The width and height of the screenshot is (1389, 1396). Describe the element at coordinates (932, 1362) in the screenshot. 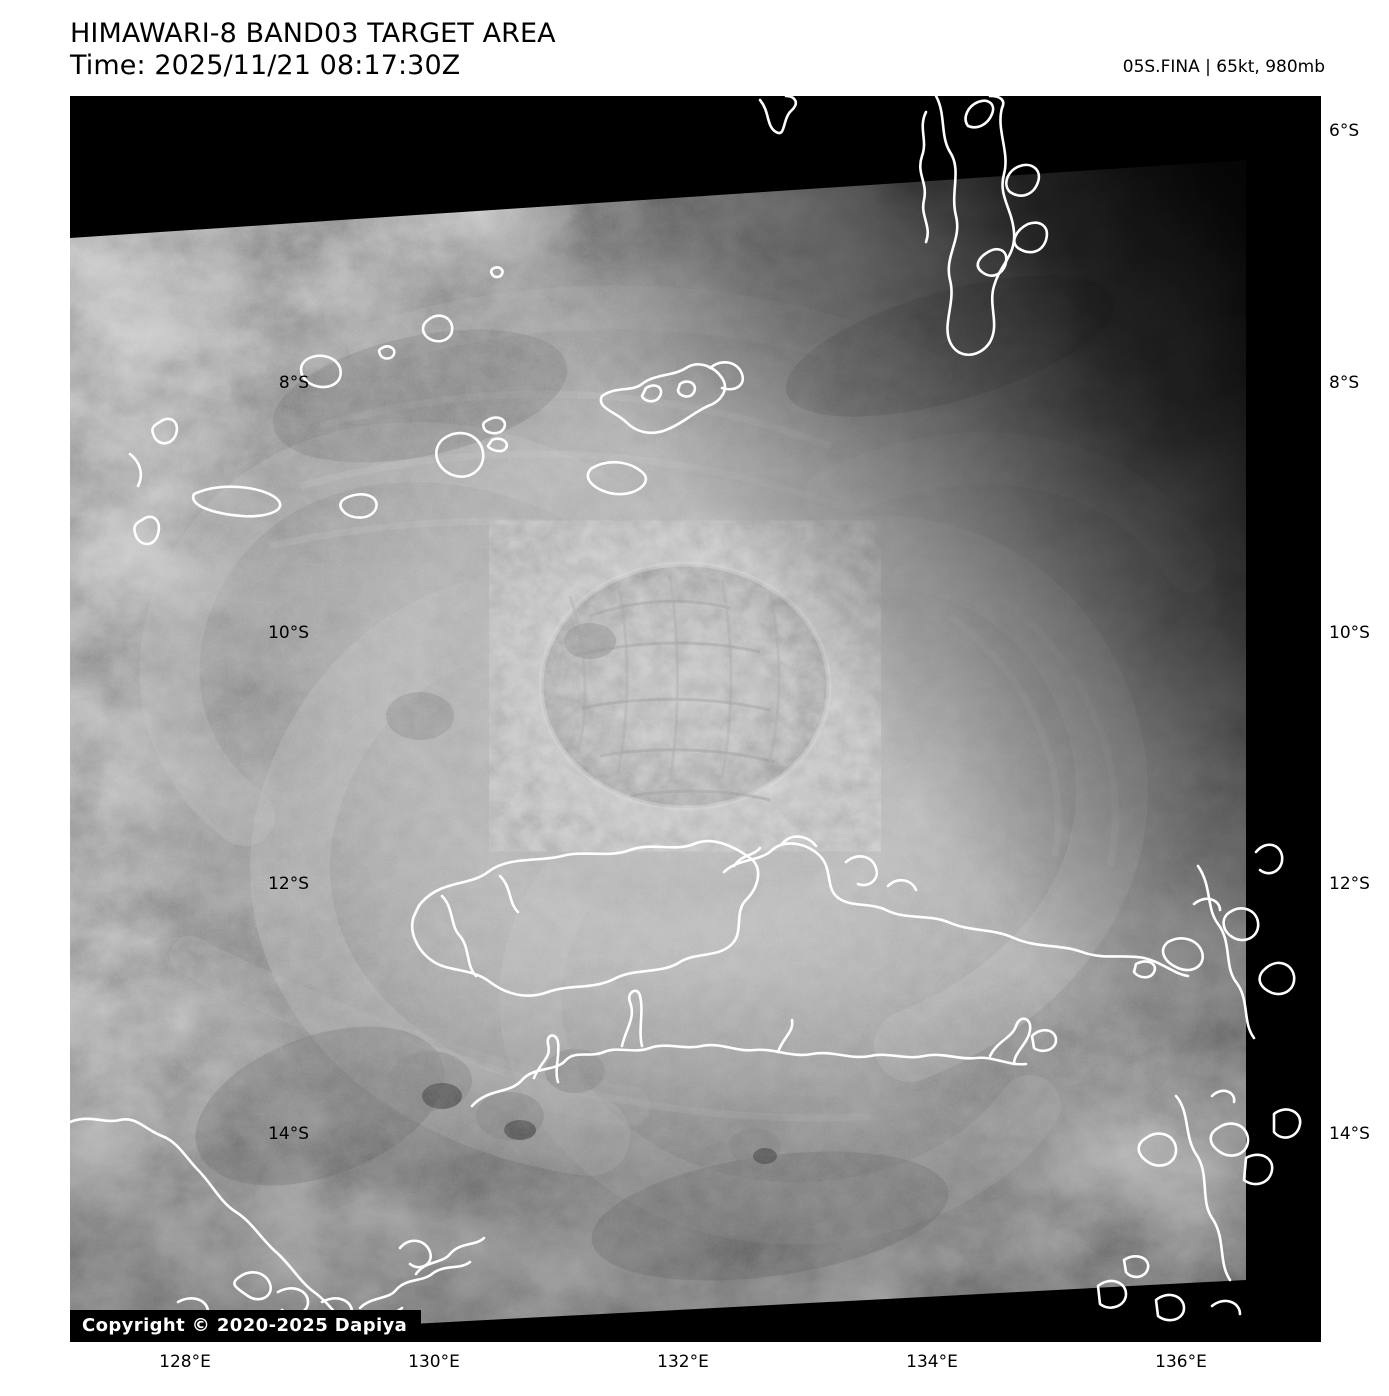

I see `lon-tick-134e: 134°E` at that location.